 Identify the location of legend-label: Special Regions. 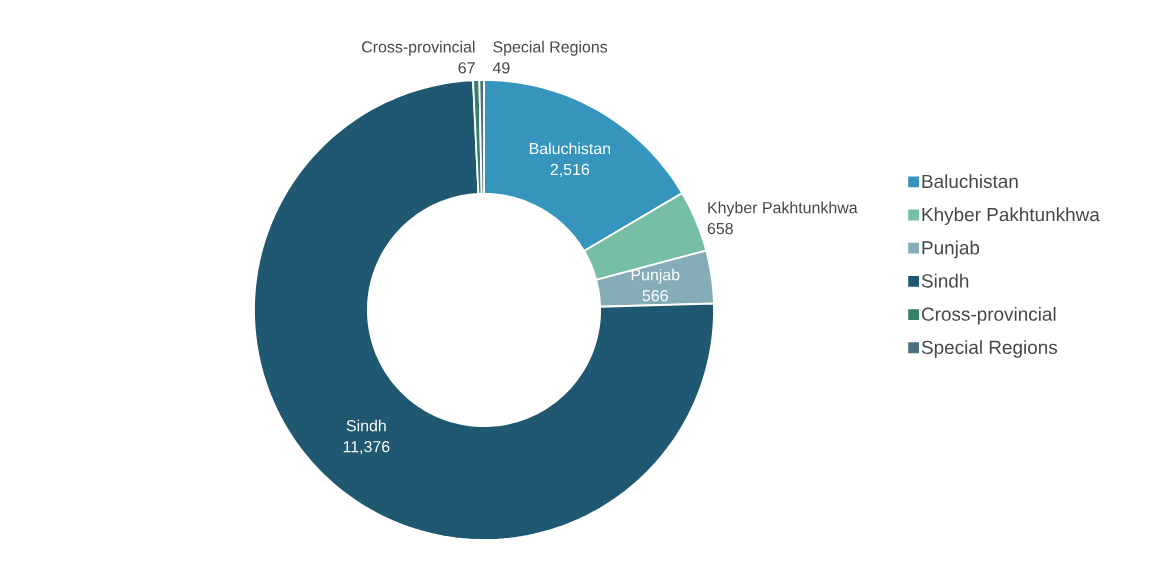
(989, 349).